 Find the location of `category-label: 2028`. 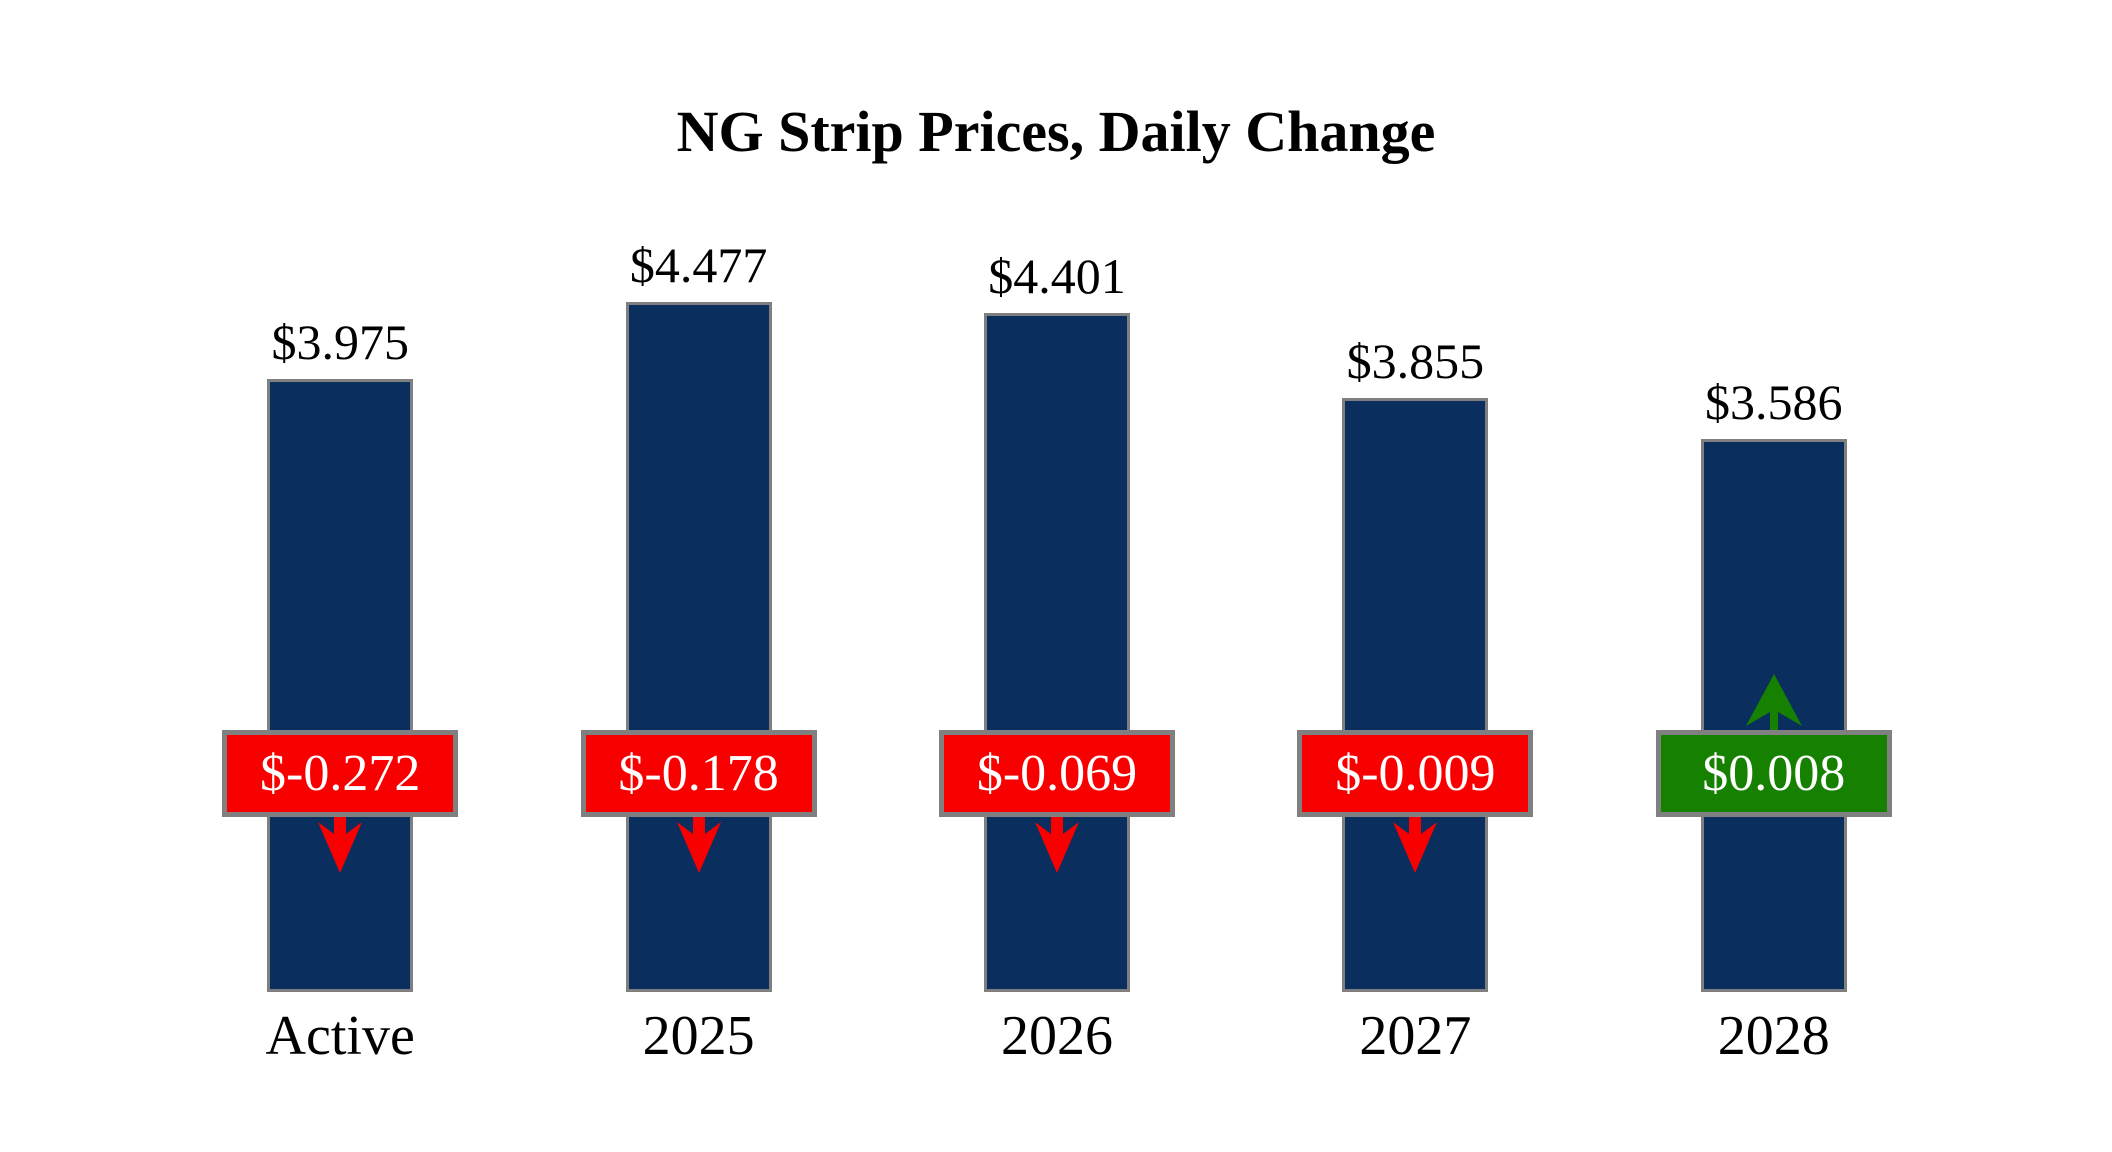

category-label: 2028 is located at coordinates (1773, 1036).